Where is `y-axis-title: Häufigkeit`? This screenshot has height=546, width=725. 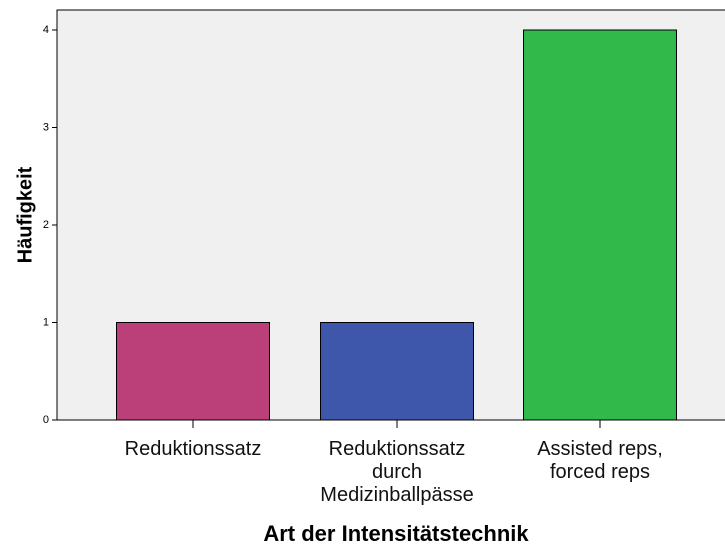
y-axis-title: Häufigkeit is located at coordinates (25, 214).